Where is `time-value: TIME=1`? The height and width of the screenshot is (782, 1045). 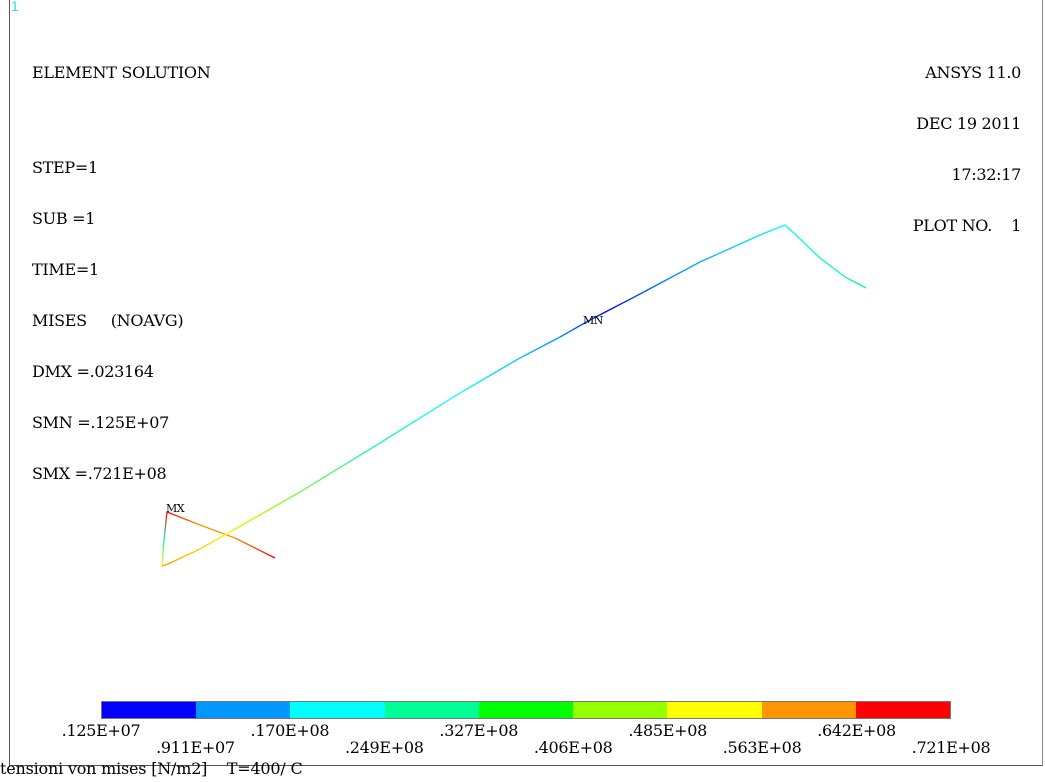
time-value: TIME=1 is located at coordinates (65, 269).